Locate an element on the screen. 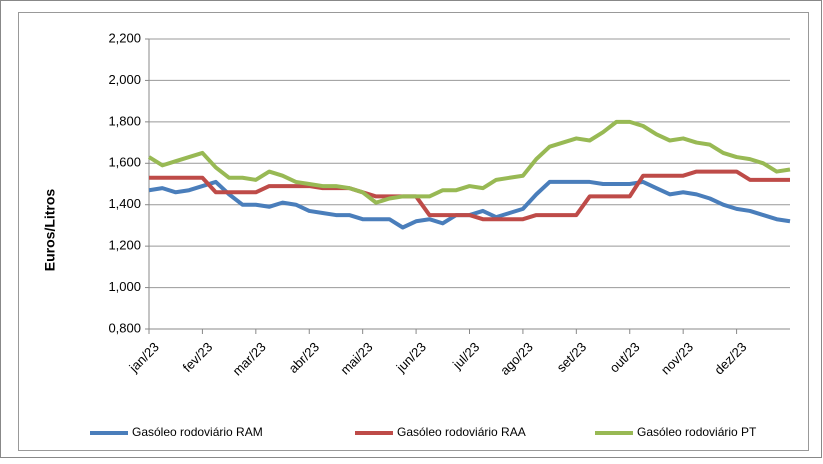 This screenshot has height=464, width=823. legend-label: Gasóleo rodoviário RAM is located at coordinates (197, 432).